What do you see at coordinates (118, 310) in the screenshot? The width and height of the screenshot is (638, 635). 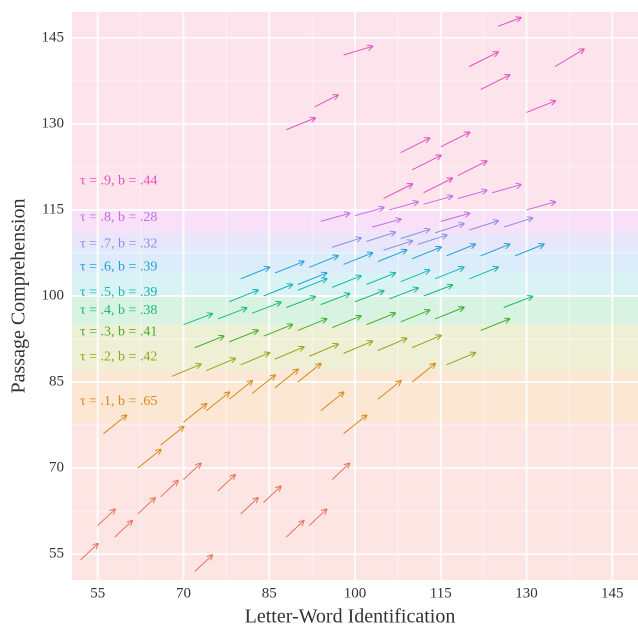 I see `annotation: τ = .4, b = .38` at bounding box center [118, 310].